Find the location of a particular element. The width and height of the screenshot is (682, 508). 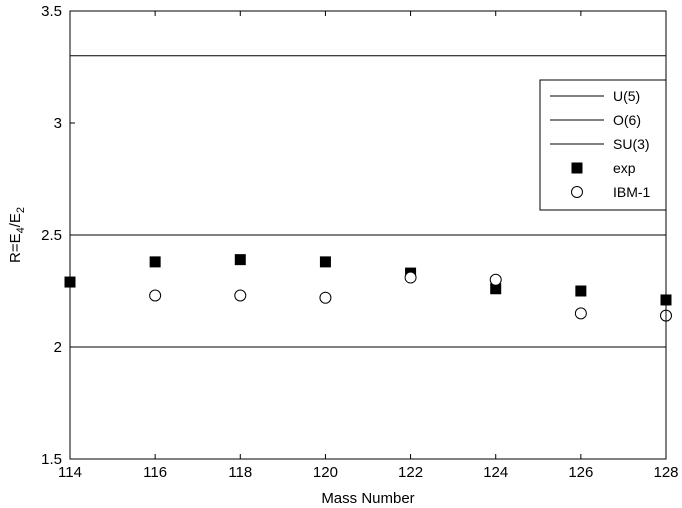

y-tick-label: 3.5 is located at coordinates (51, 11).